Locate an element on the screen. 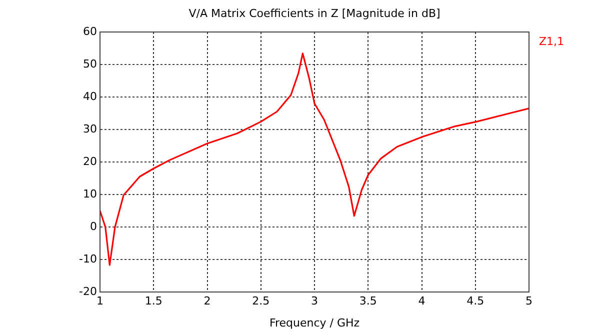 This screenshot has width=611, height=332. x-axis-title: Frequency / GHz is located at coordinates (314, 323).